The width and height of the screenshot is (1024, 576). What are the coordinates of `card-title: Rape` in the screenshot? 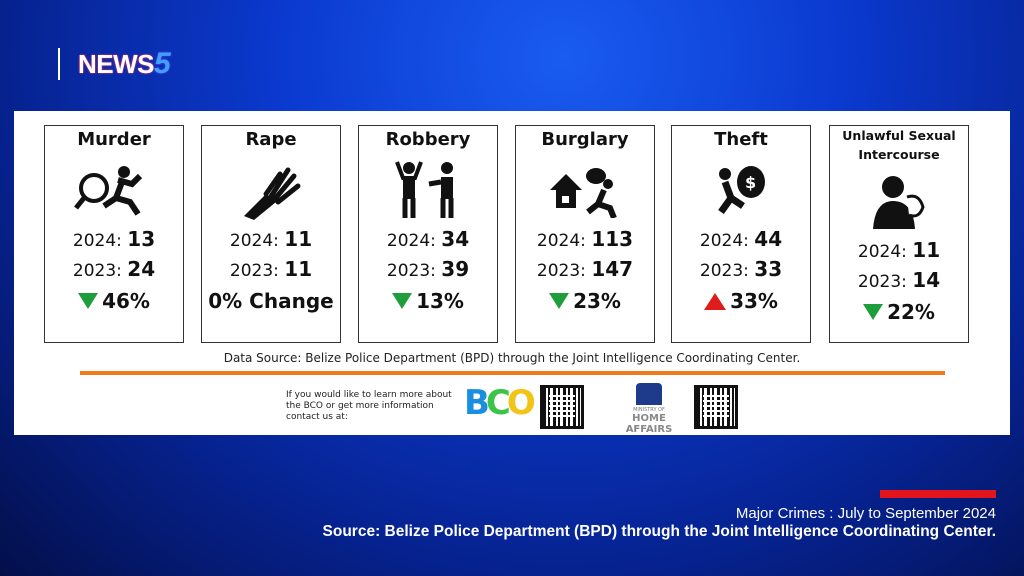 It's located at (271, 139).